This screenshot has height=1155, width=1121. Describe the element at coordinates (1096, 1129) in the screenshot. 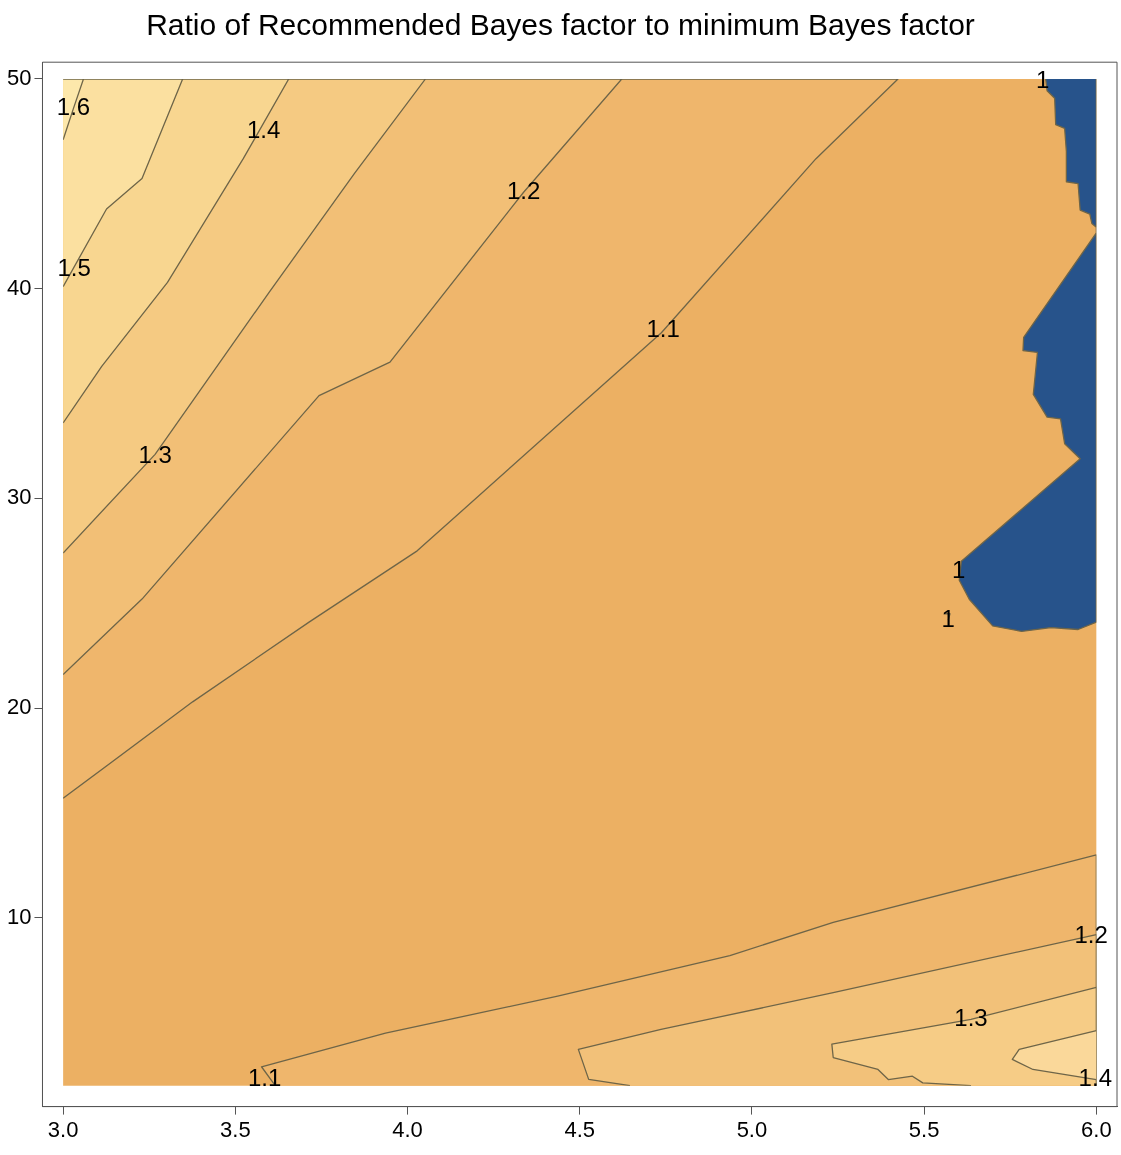

I see `x-tick-label: 6.0` at that location.